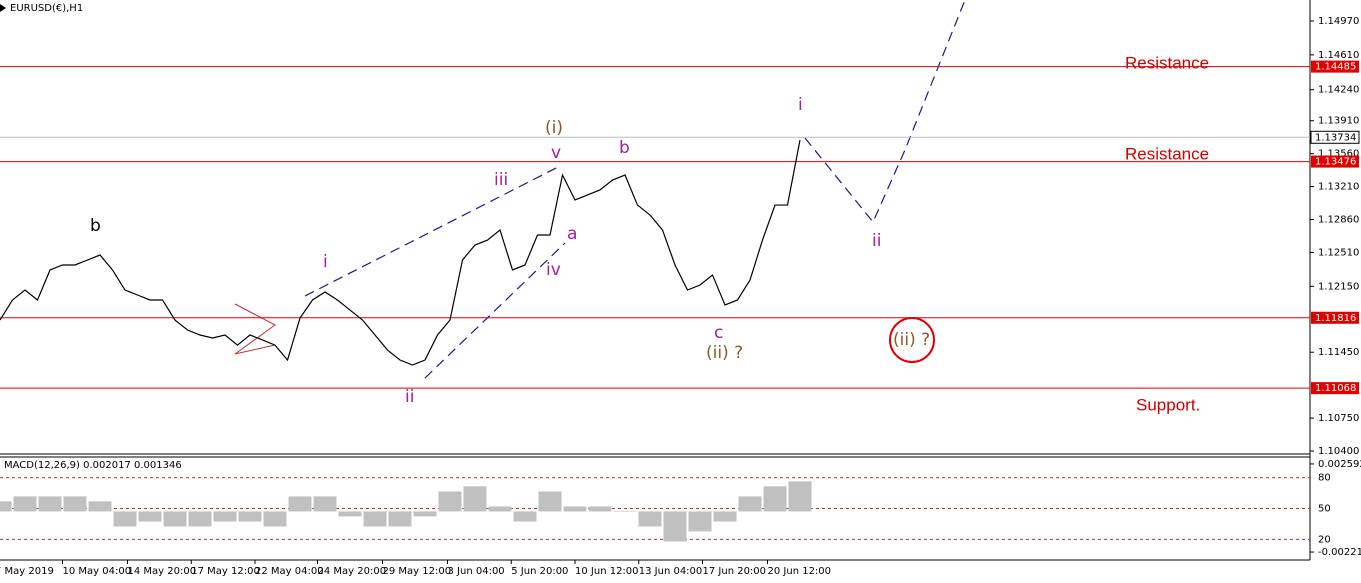  What do you see at coordinates (1324, 509) in the screenshot?
I see `y2-tick-label: 50` at bounding box center [1324, 509].